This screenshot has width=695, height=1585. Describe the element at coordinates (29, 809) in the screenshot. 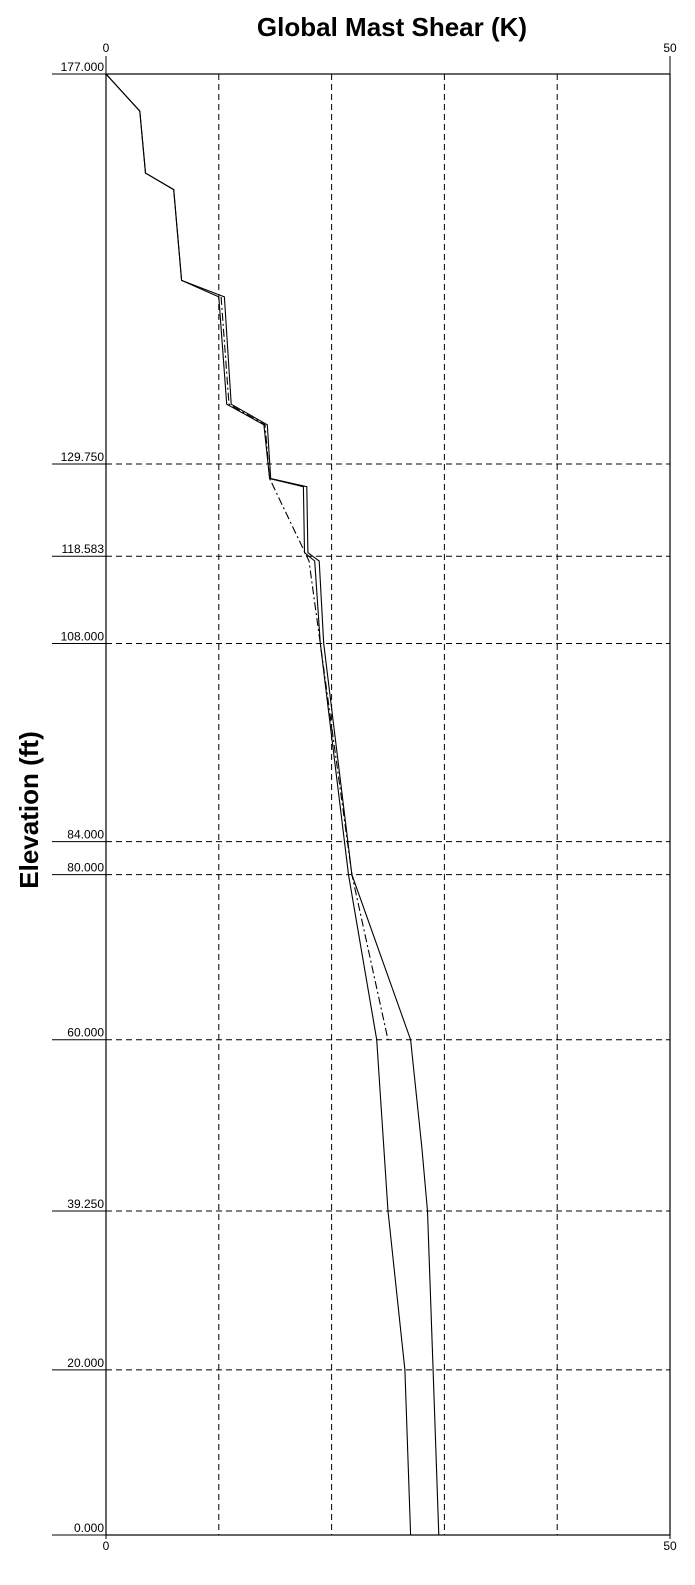

I see `y-axis-label: Elevation (ft)` at that location.